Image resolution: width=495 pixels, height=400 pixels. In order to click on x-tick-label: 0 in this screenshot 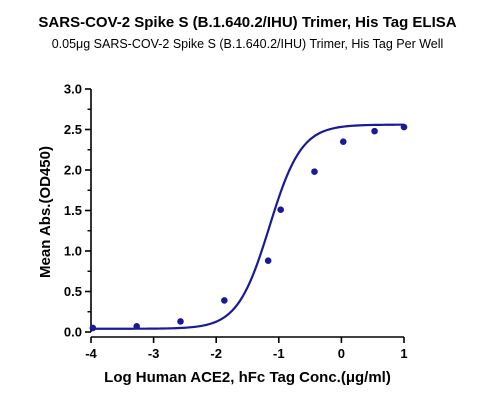, I will do `click(341, 353)`.